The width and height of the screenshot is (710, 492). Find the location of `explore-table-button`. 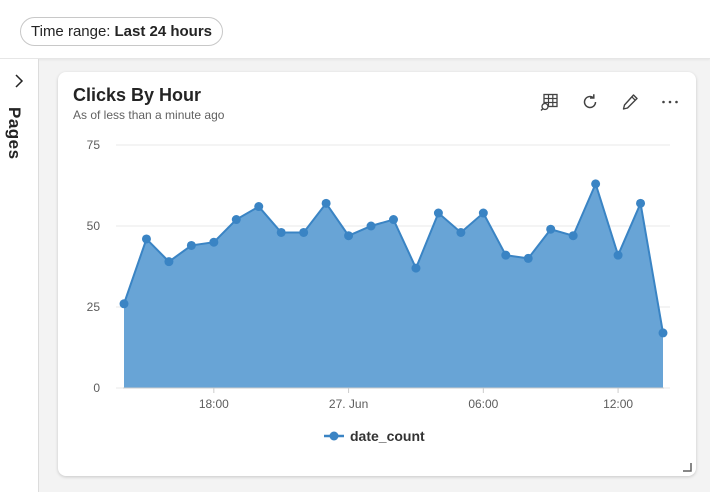

explore-table-button is located at coordinates (550, 102).